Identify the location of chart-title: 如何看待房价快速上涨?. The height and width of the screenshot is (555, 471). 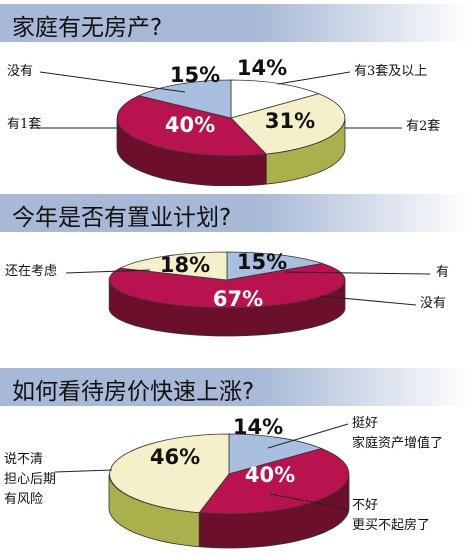
(133, 392).